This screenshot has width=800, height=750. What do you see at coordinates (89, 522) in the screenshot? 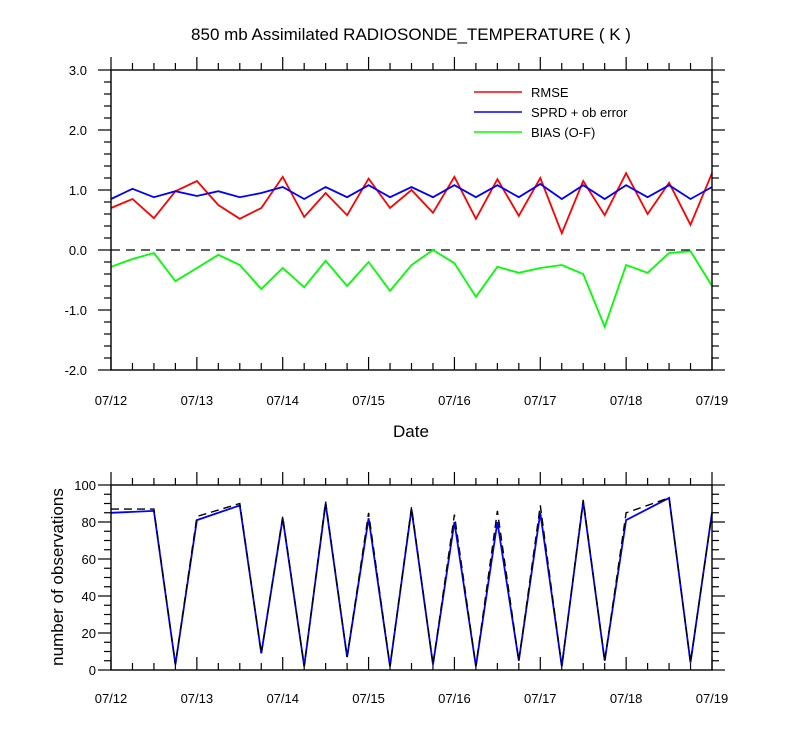
I see `bottom-y-tick-label: 80` at bounding box center [89, 522].